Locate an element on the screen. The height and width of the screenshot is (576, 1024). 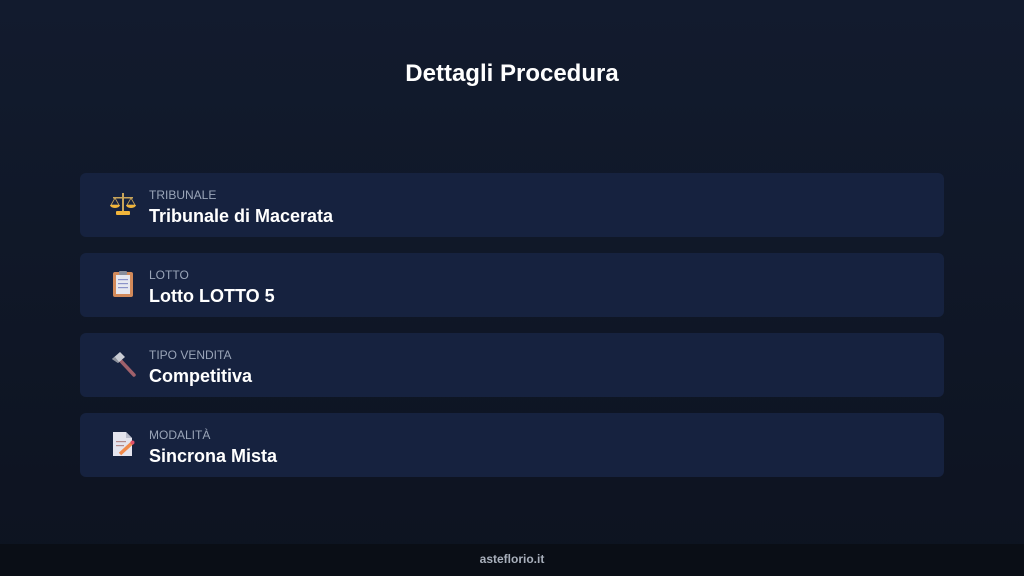
detail-value: Tribunale di Macerata is located at coordinates (241, 216).